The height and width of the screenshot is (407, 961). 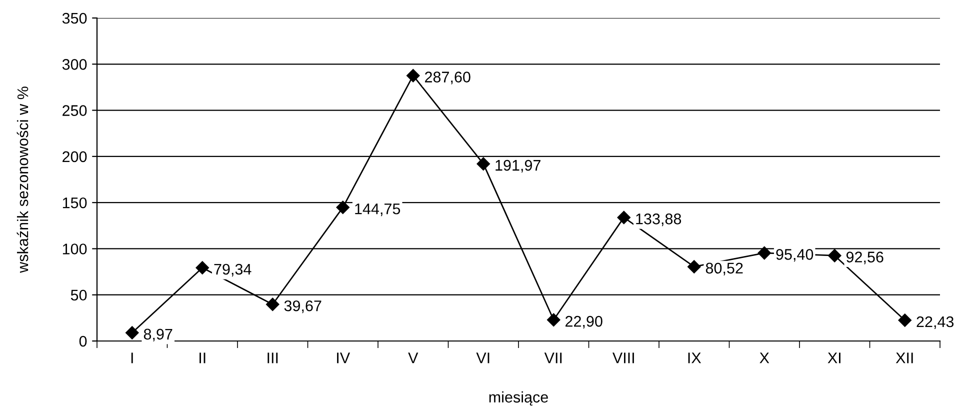 What do you see at coordinates (83, 341) in the screenshot?
I see `y-tick-label: 0` at bounding box center [83, 341].